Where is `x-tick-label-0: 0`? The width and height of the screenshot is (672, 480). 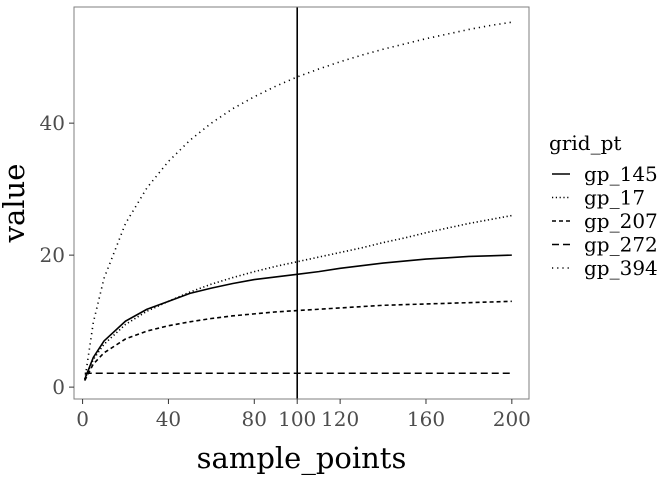 x-tick-label-0: 0 is located at coordinates (82, 419).